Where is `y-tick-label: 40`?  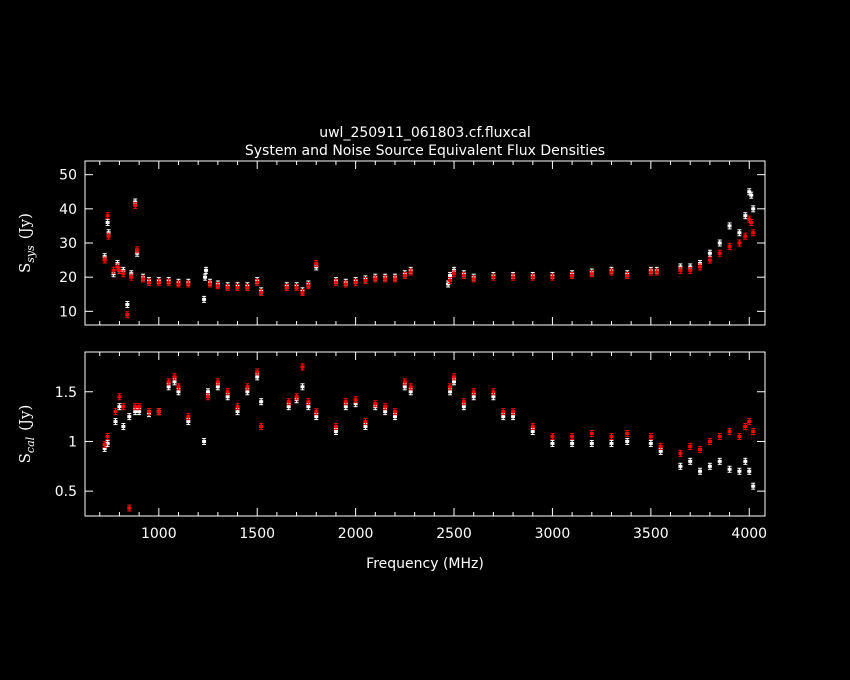 y-tick-label: 40 is located at coordinates (68, 210).